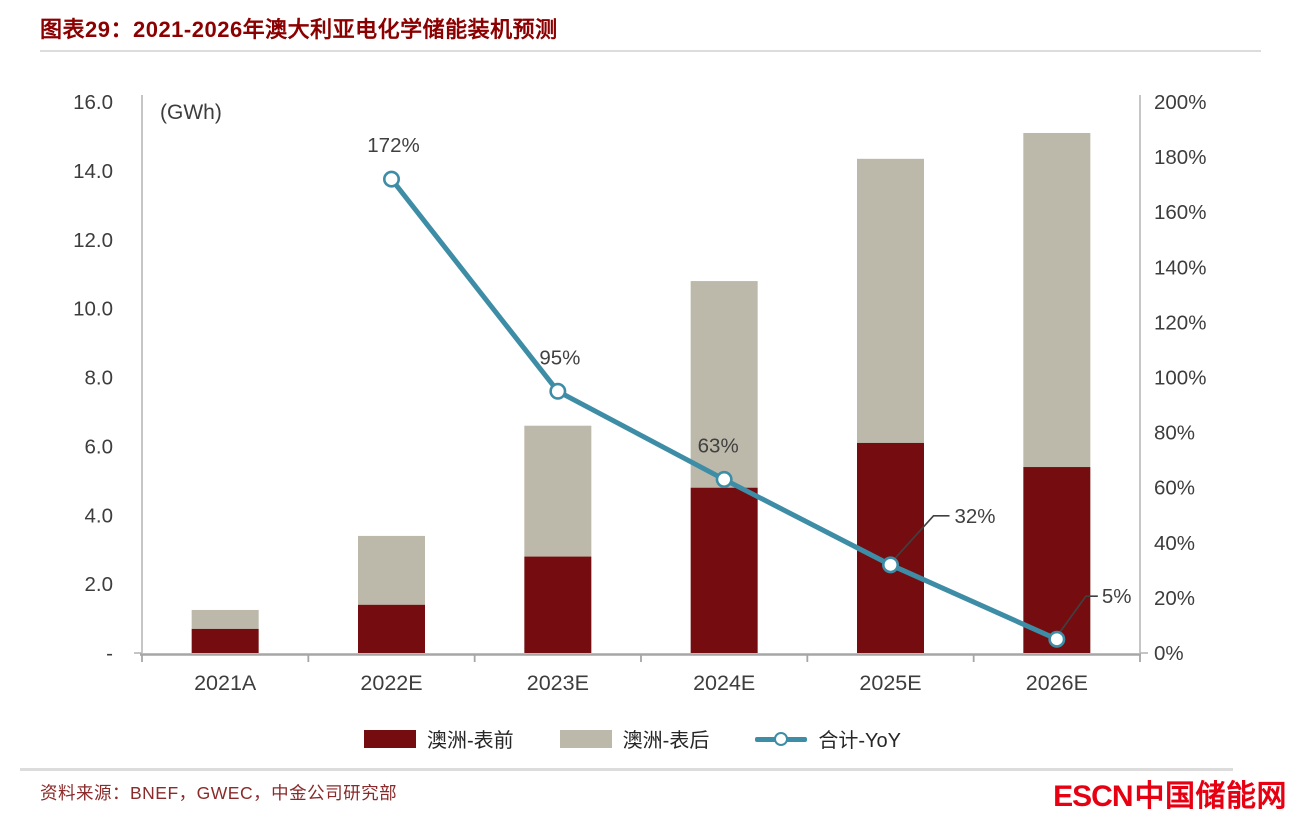  I want to click on left-axis-tick: 16.0, so click(93, 102).